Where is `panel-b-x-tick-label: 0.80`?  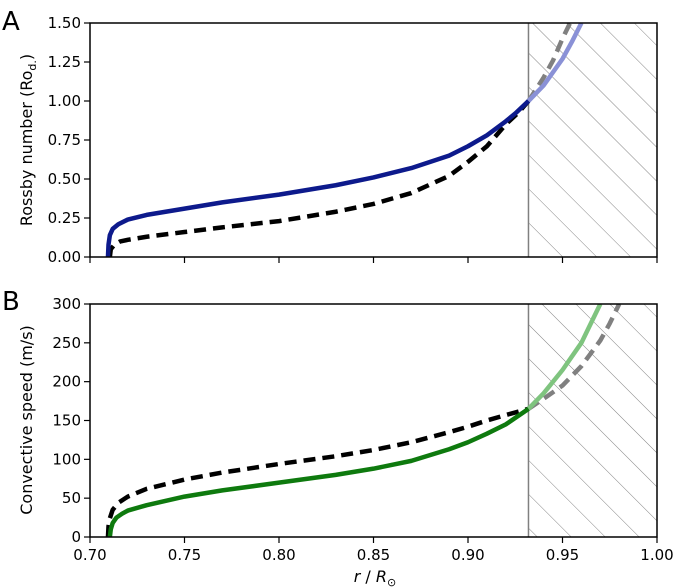
panel-b-x-tick-label: 0.80 is located at coordinates (278, 555).